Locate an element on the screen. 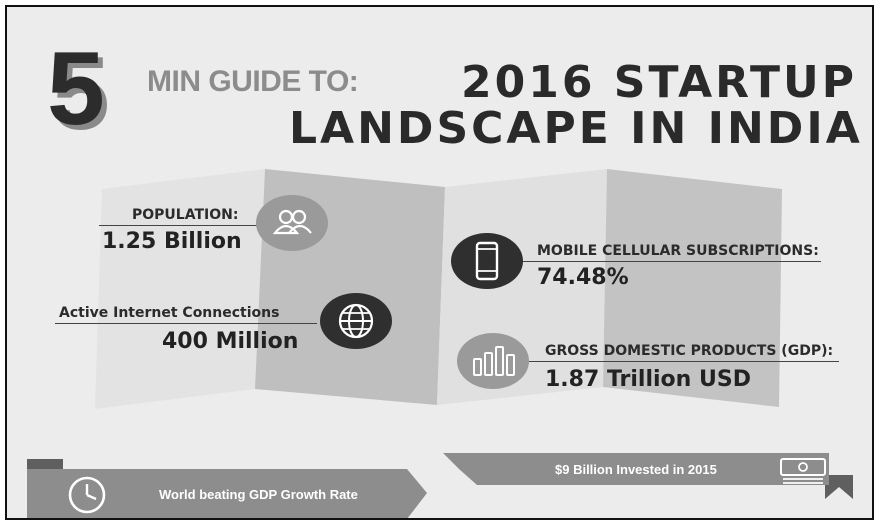 The width and height of the screenshot is (881, 527). growth-banner is located at coordinates (227, 493).